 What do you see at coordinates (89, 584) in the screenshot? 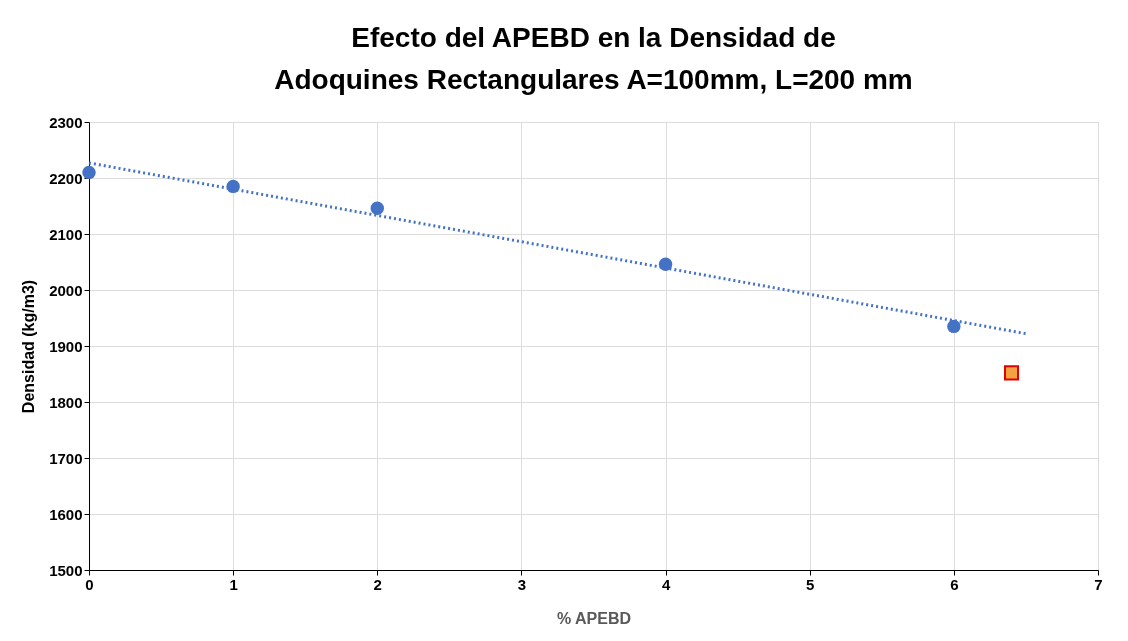
I see `x-tick-label: 0` at bounding box center [89, 584].